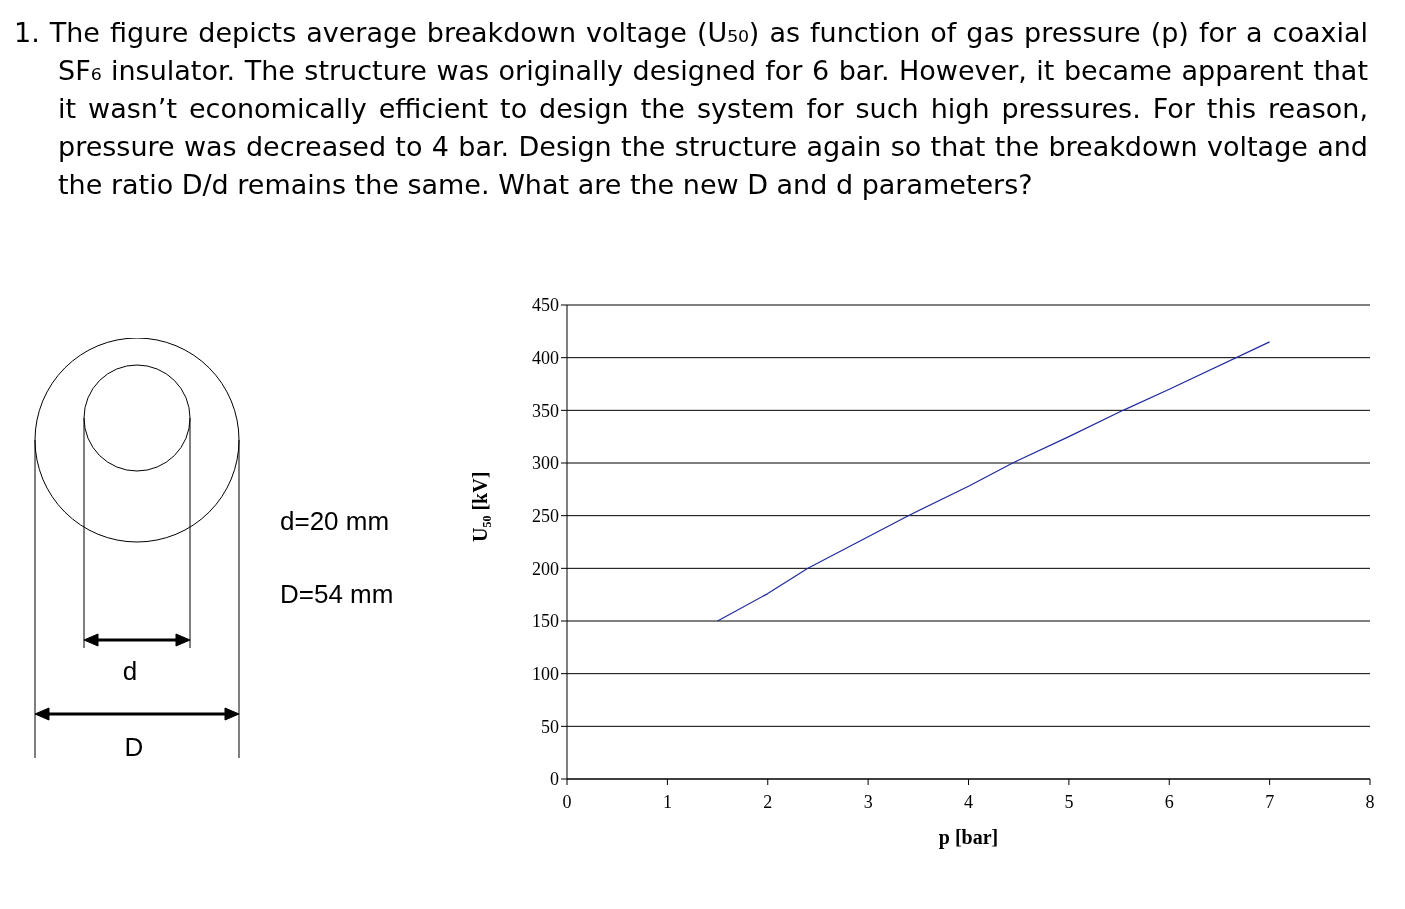  What do you see at coordinates (1169, 801) in the screenshot?
I see `x-tick-label: 6` at bounding box center [1169, 801].